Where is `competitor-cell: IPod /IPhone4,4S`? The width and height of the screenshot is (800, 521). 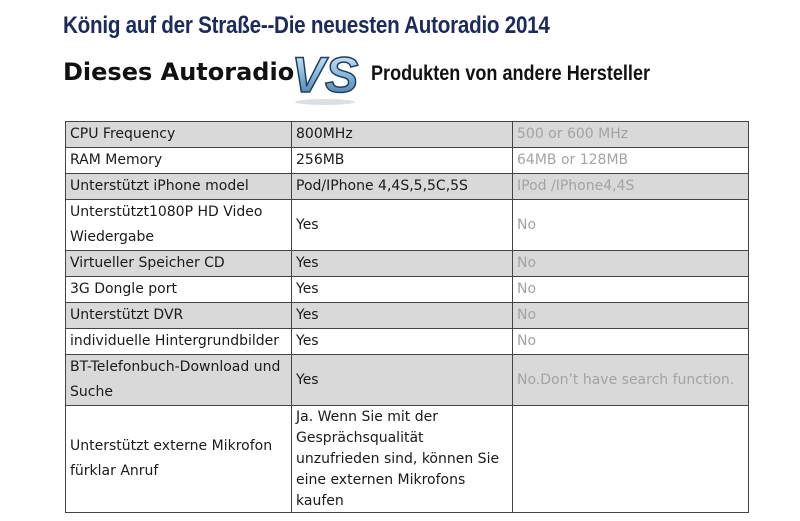
competitor-cell: IPod /IPhone4,4S is located at coordinates (630, 186).